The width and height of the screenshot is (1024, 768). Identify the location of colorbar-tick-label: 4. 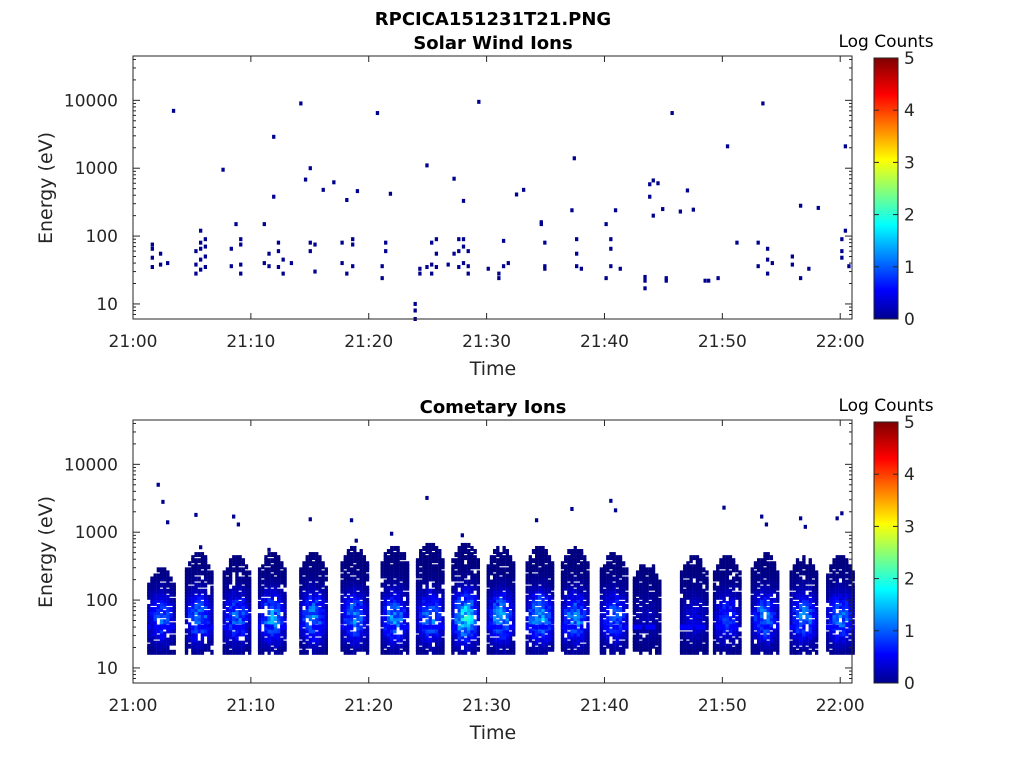
(909, 111).